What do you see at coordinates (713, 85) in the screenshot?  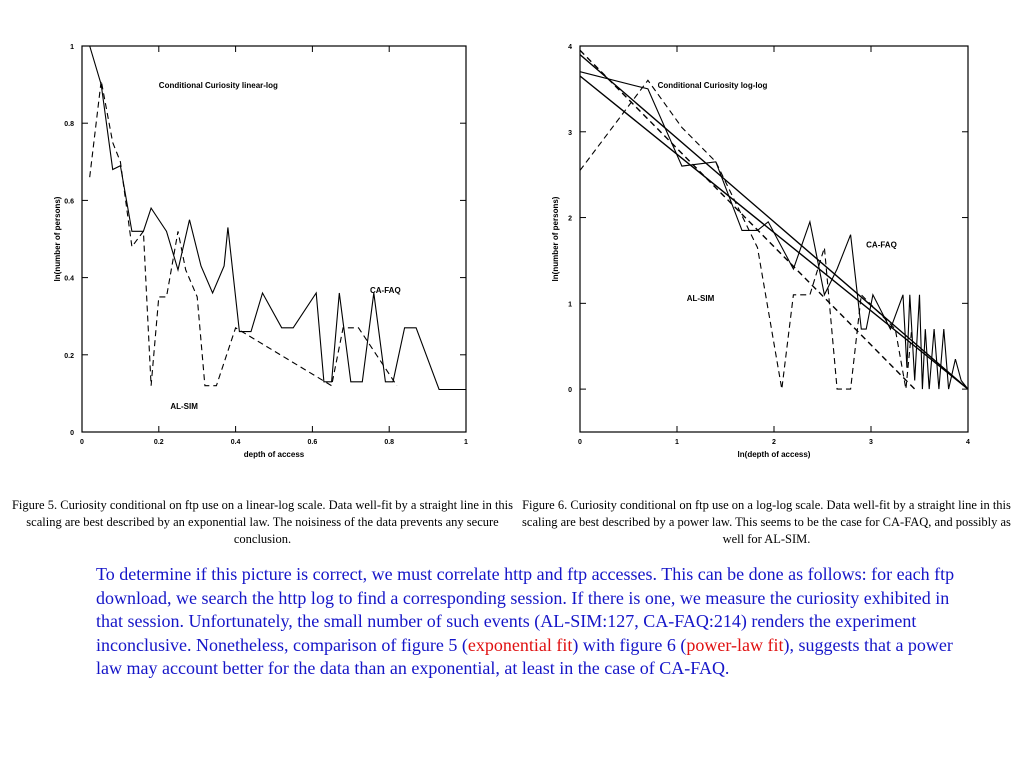 I see `chart-title: Conditional Curiosity log-log` at bounding box center [713, 85].